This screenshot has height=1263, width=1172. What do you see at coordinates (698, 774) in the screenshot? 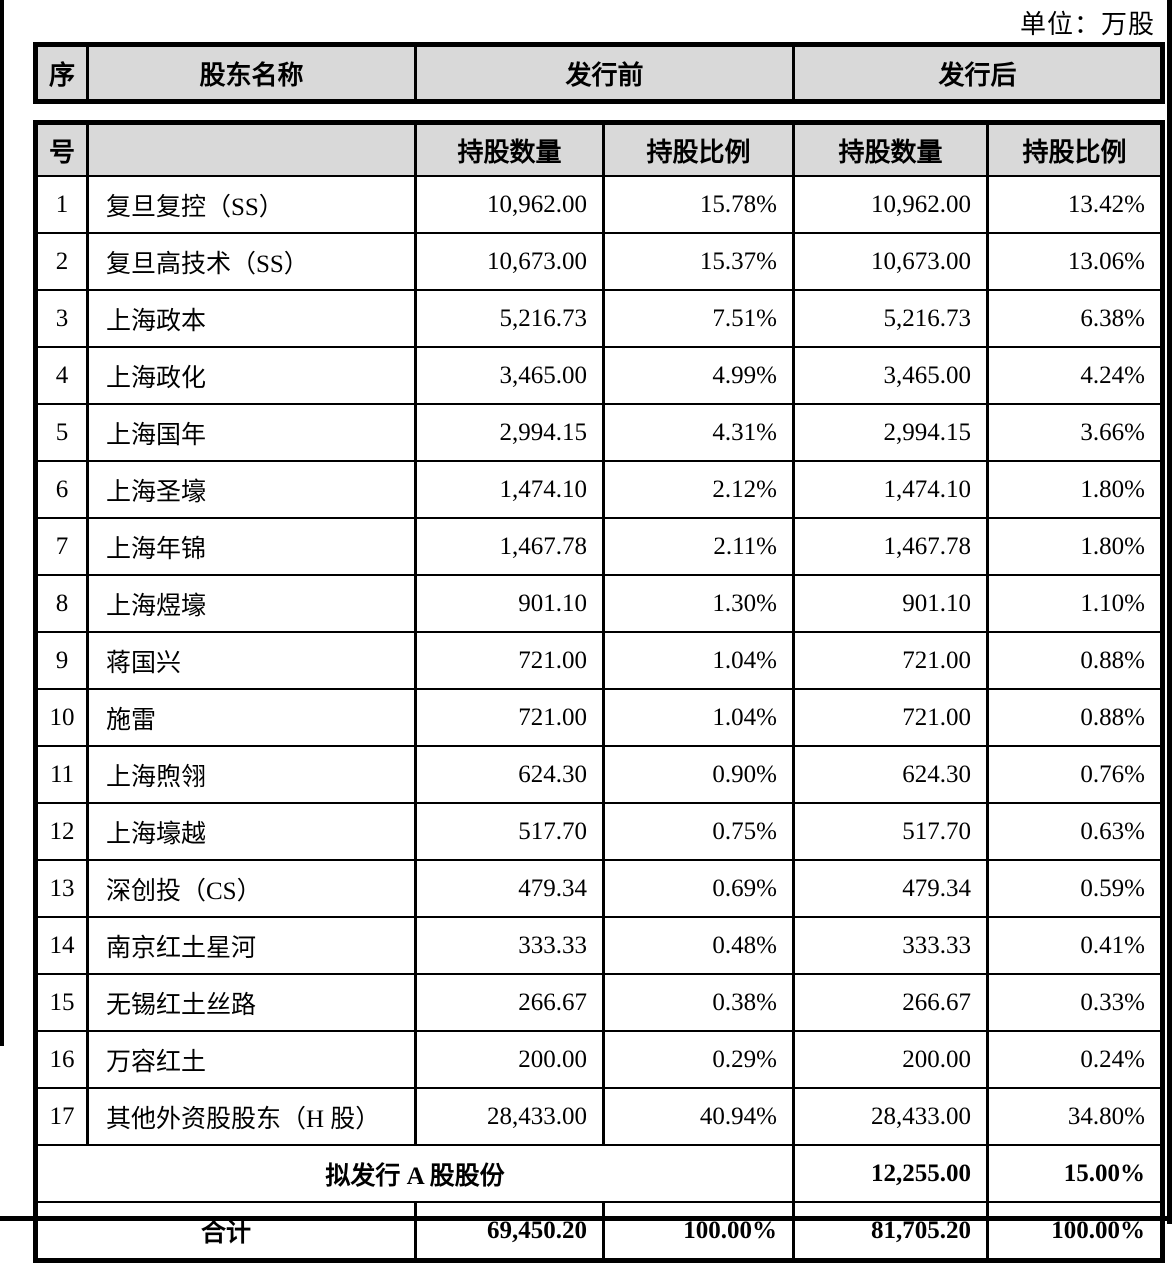
I see `row-pre-pct-cell: 0.90%` at bounding box center [698, 774].